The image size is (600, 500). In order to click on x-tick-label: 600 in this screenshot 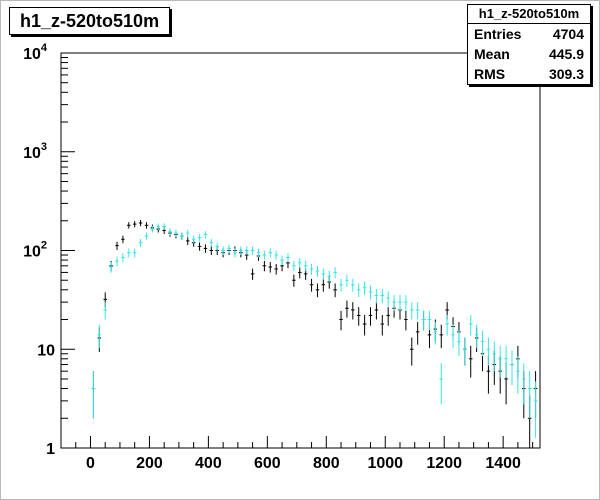, I will do `click(267, 463)`.